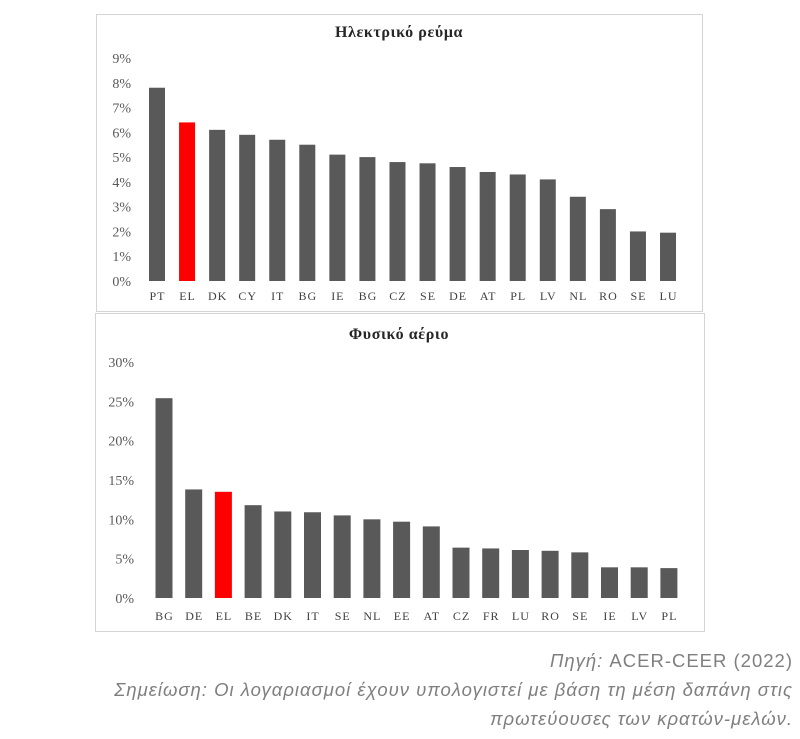 The image size is (800, 739). What do you see at coordinates (121, 208) in the screenshot?
I see `y-tick-label: 3%` at bounding box center [121, 208].